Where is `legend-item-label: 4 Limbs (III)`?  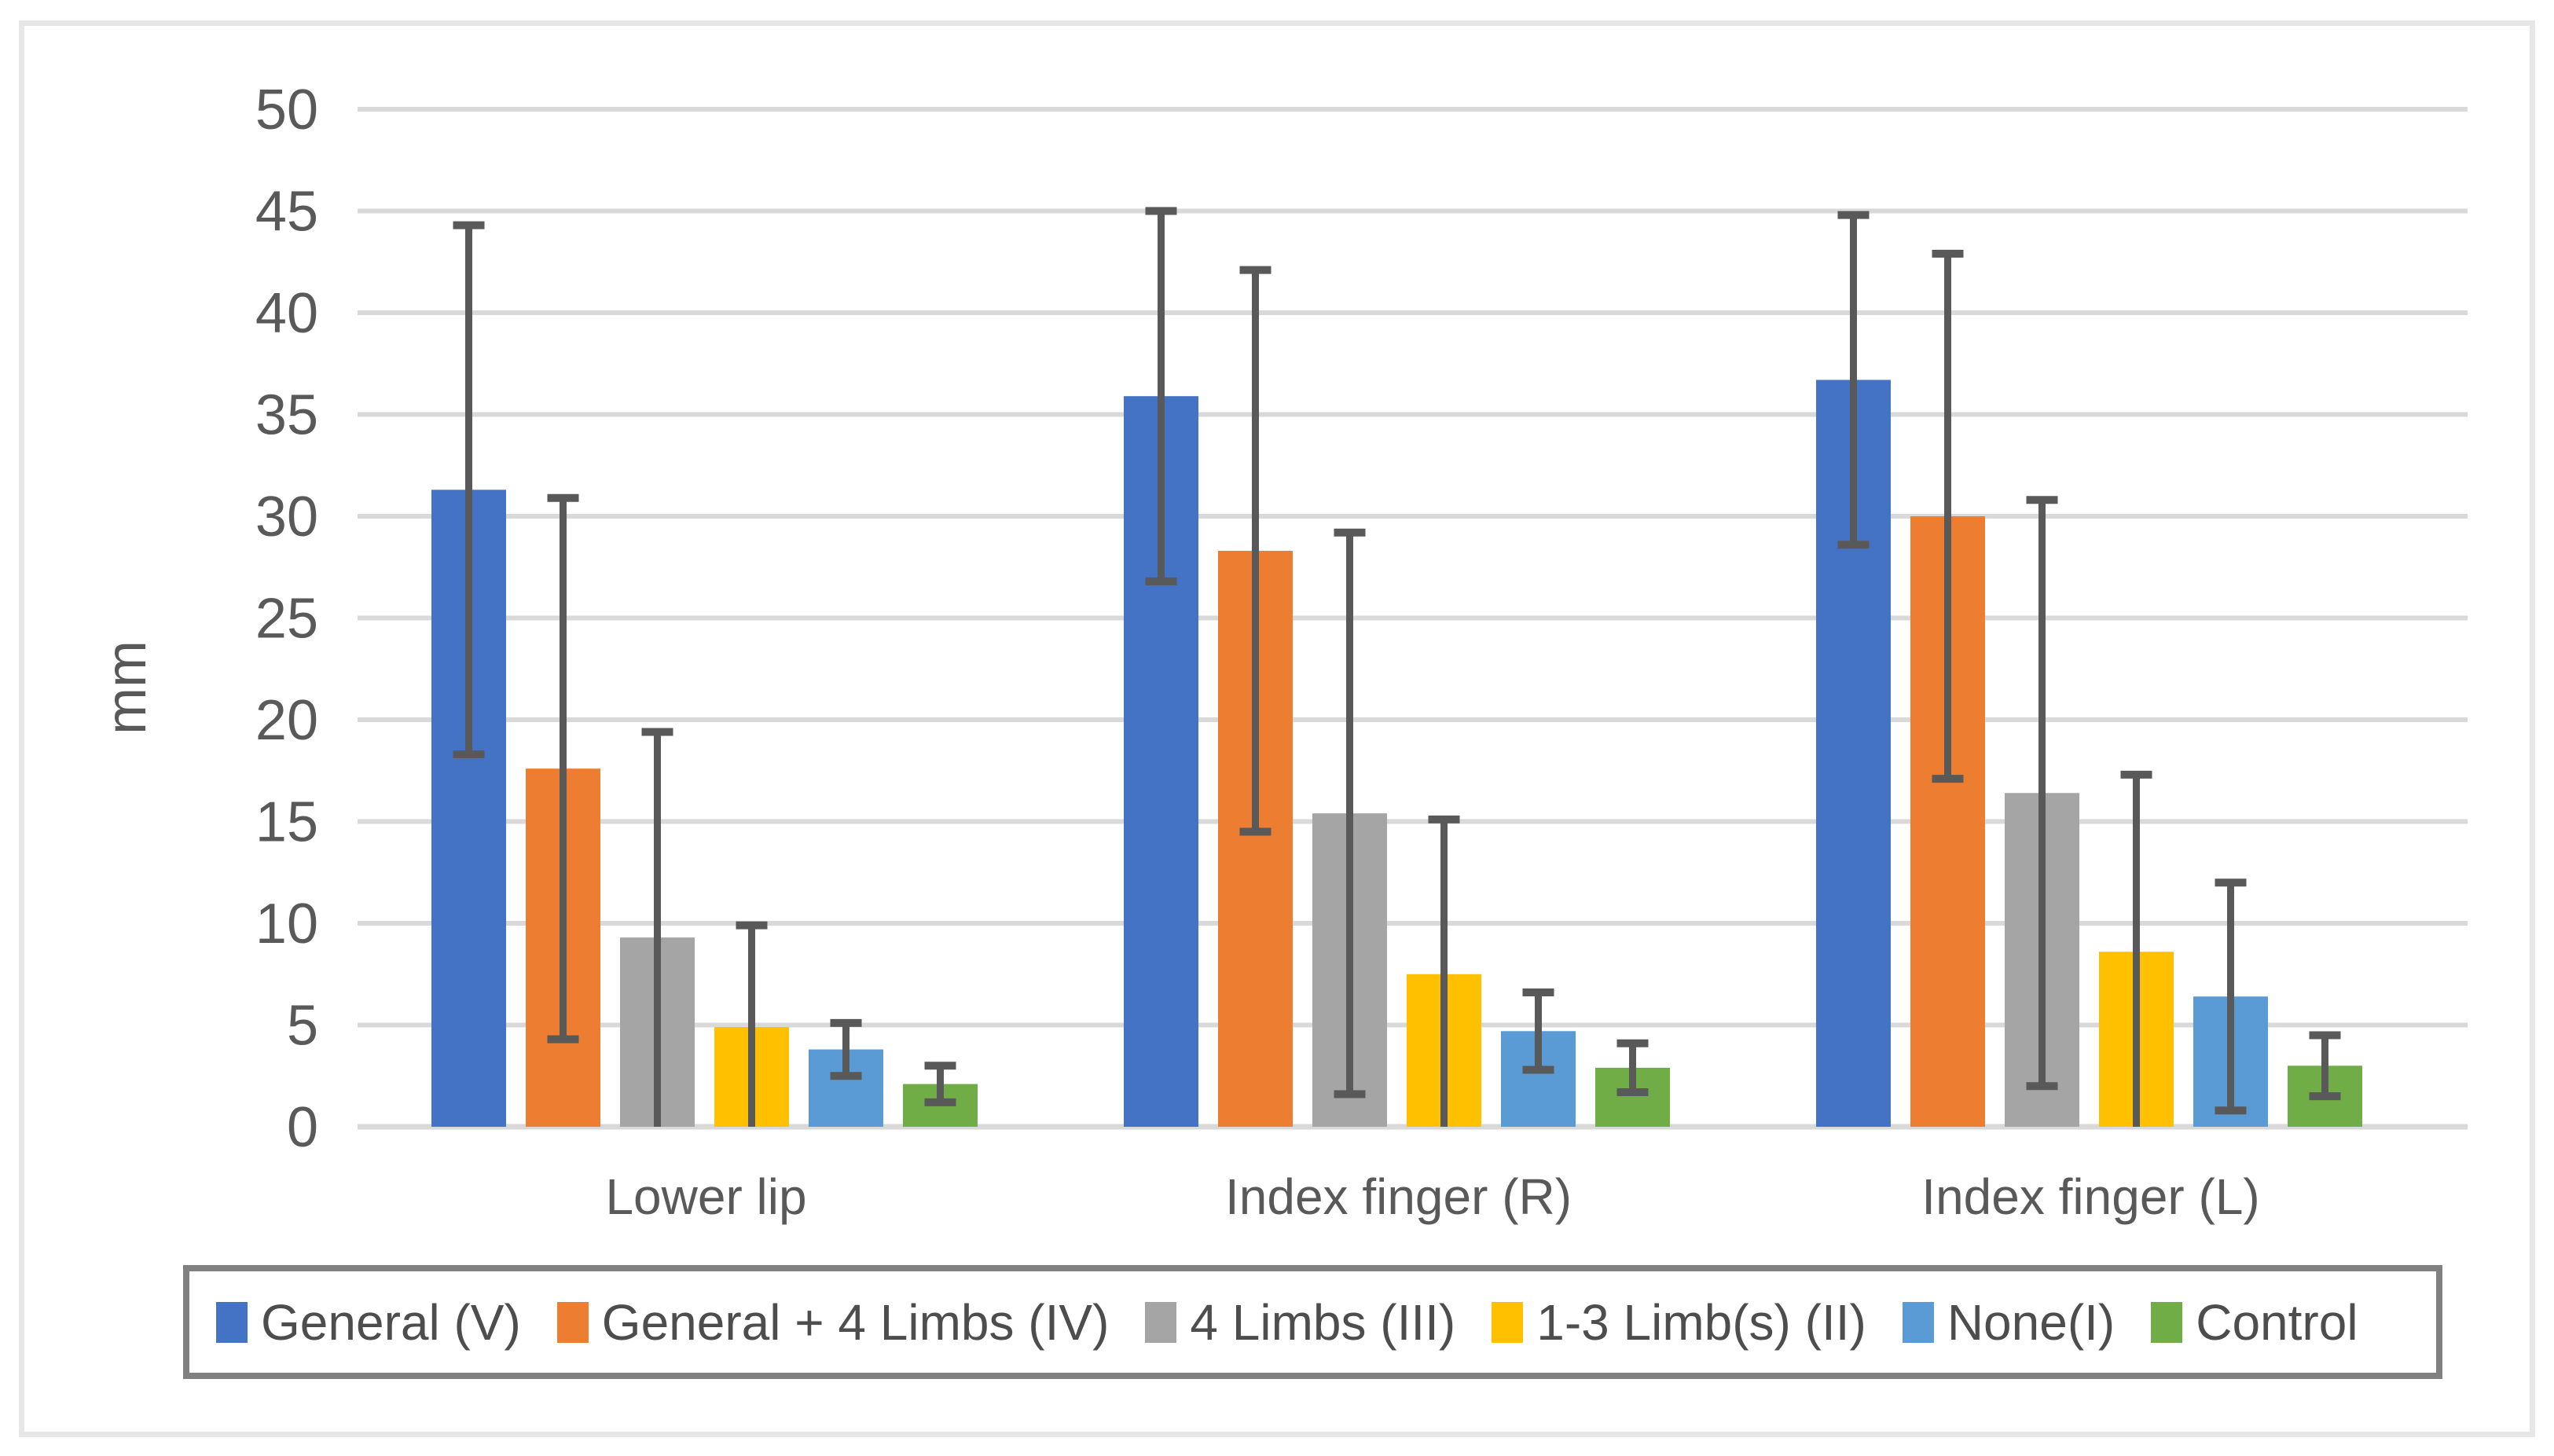 legend-item-label: 4 Limbs (III) is located at coordinates (1323, 1322).